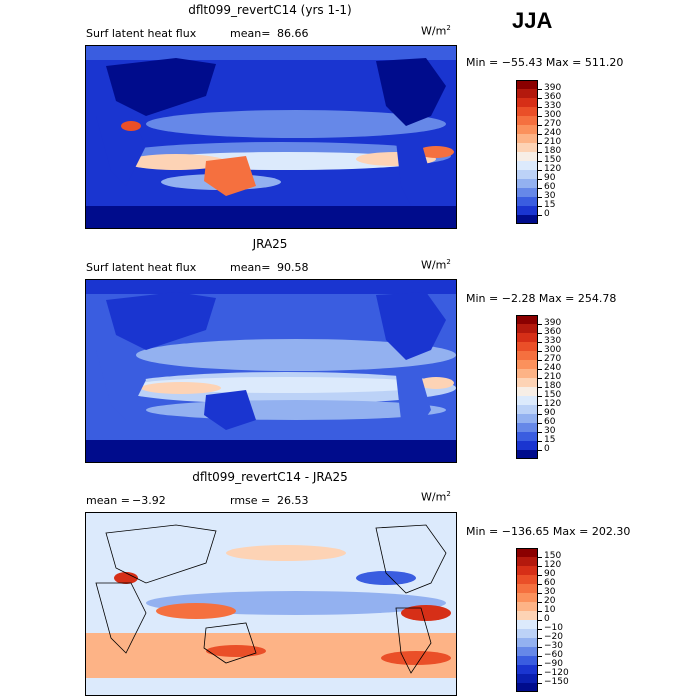  I want to click on panel-3-minmax: Min = −136.65 Max = 202.30, so click(548, 531).